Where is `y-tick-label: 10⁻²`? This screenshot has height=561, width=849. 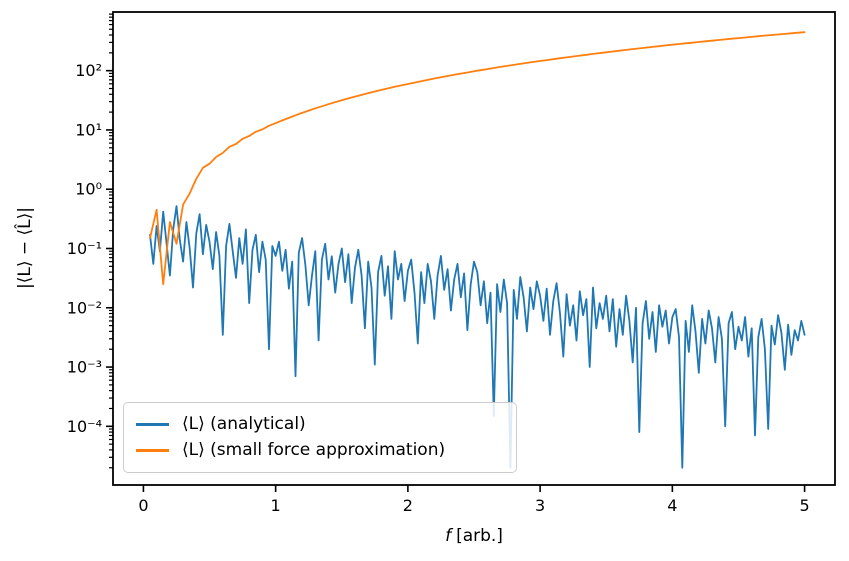
y-tick-label: 10⁻² is located at coordinates (84, 307).